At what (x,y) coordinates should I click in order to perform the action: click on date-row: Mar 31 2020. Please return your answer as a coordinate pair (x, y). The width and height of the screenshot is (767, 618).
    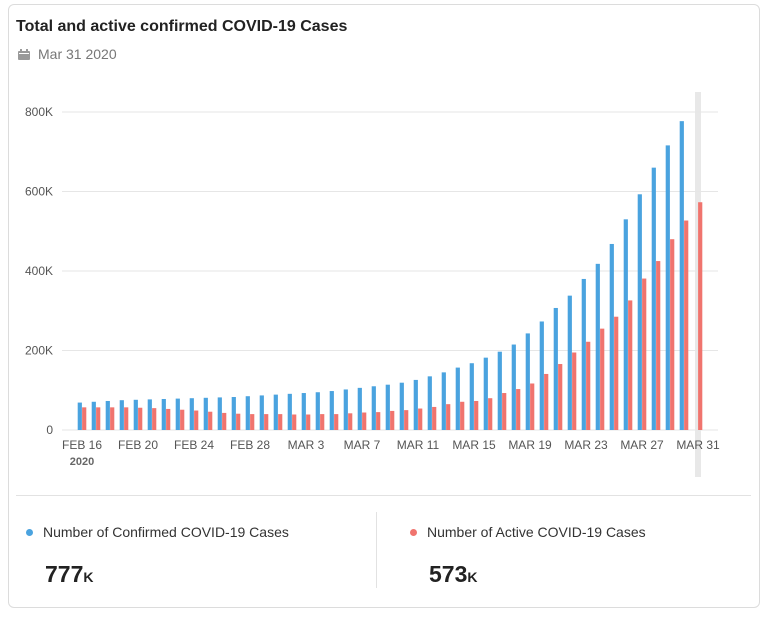
    Looking at the image, I should click on (67, 54).